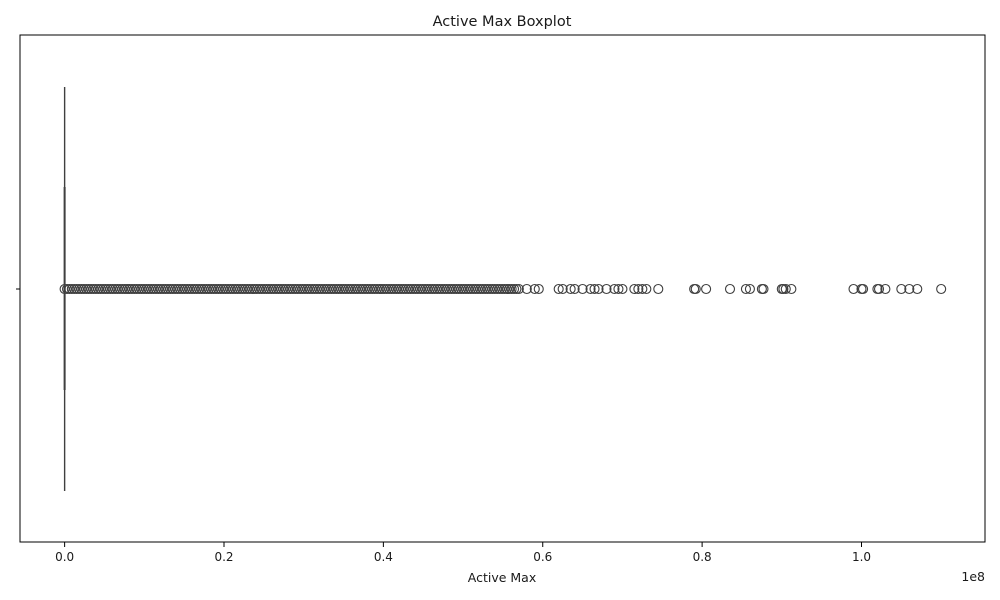 This screenshot has height=600, width=1000. I want to click on x-axis-label: Active Max, so click(502, 577).